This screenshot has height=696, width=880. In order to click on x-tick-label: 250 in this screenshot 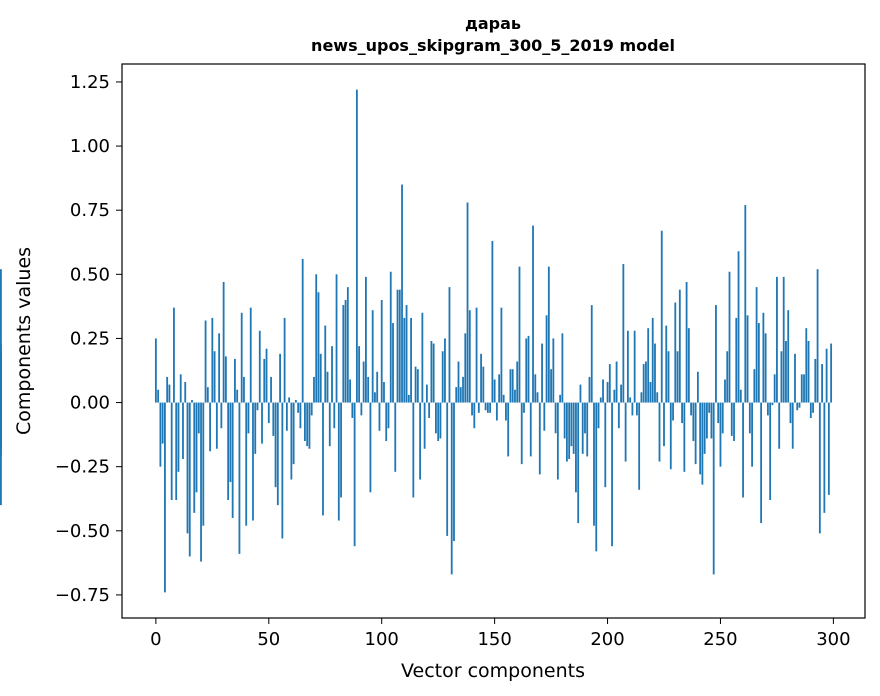, I will do `click(720, 639)`.